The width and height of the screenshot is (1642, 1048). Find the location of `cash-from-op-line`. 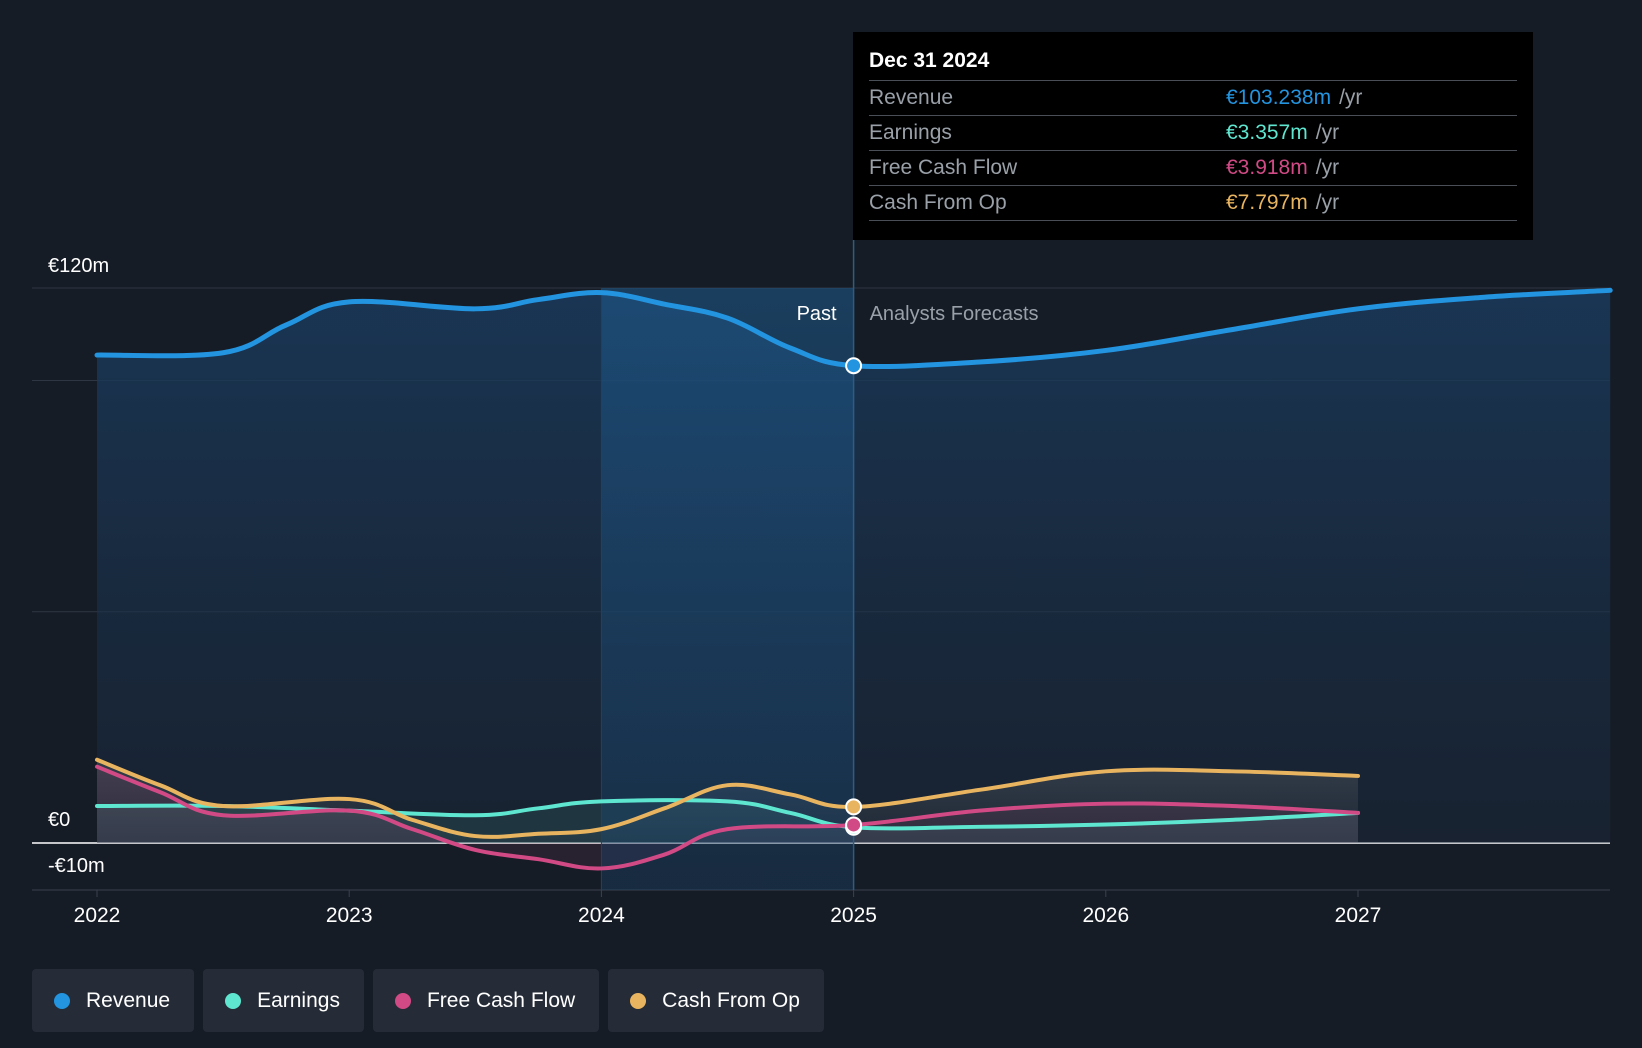

cash-from-op-line is located at coordinates (727, 798).